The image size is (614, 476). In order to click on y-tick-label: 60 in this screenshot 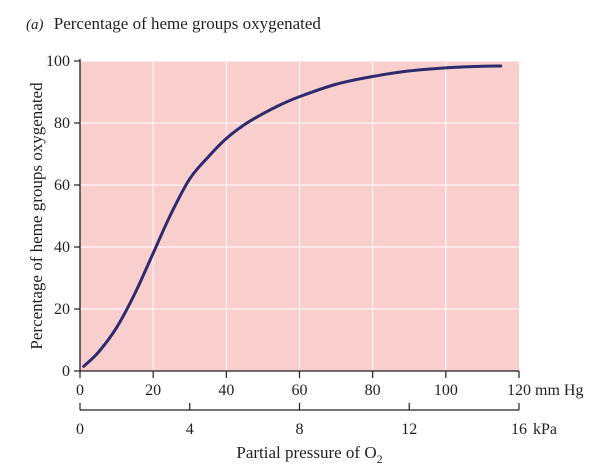, I will do `click(62, 185)`.